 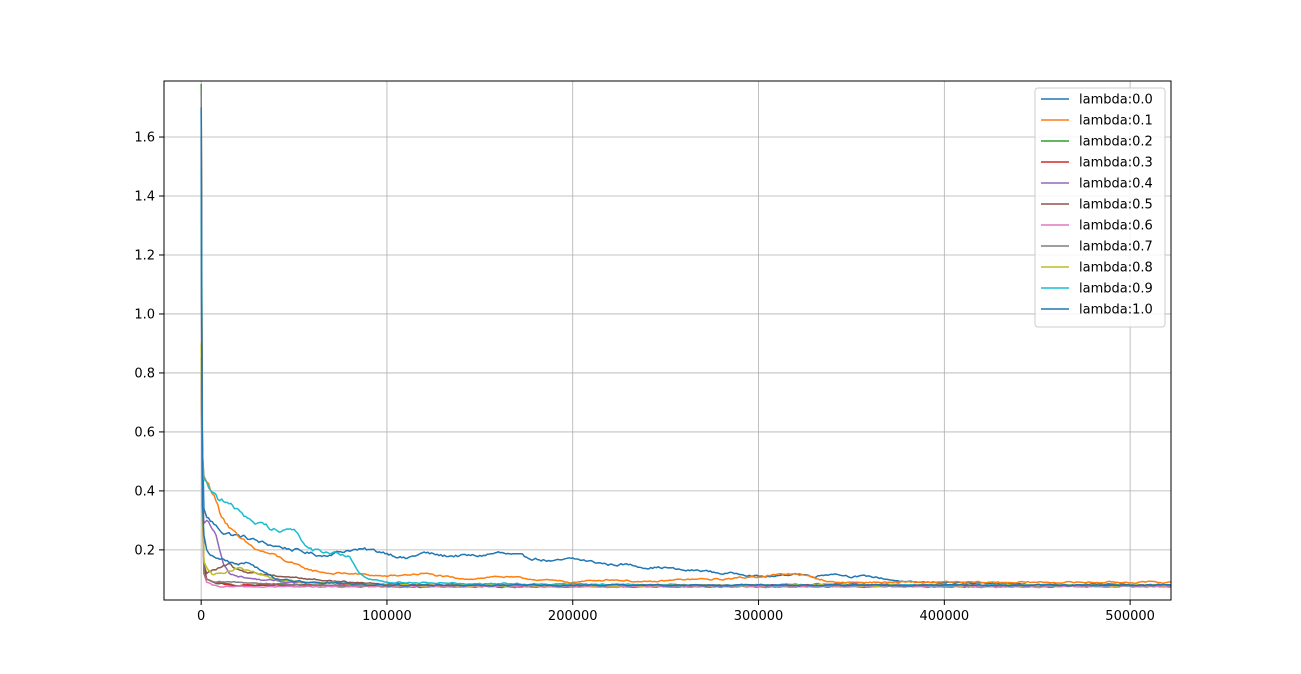 I want to click on x-tick-label: 500000, so click(x=1130, y=616).